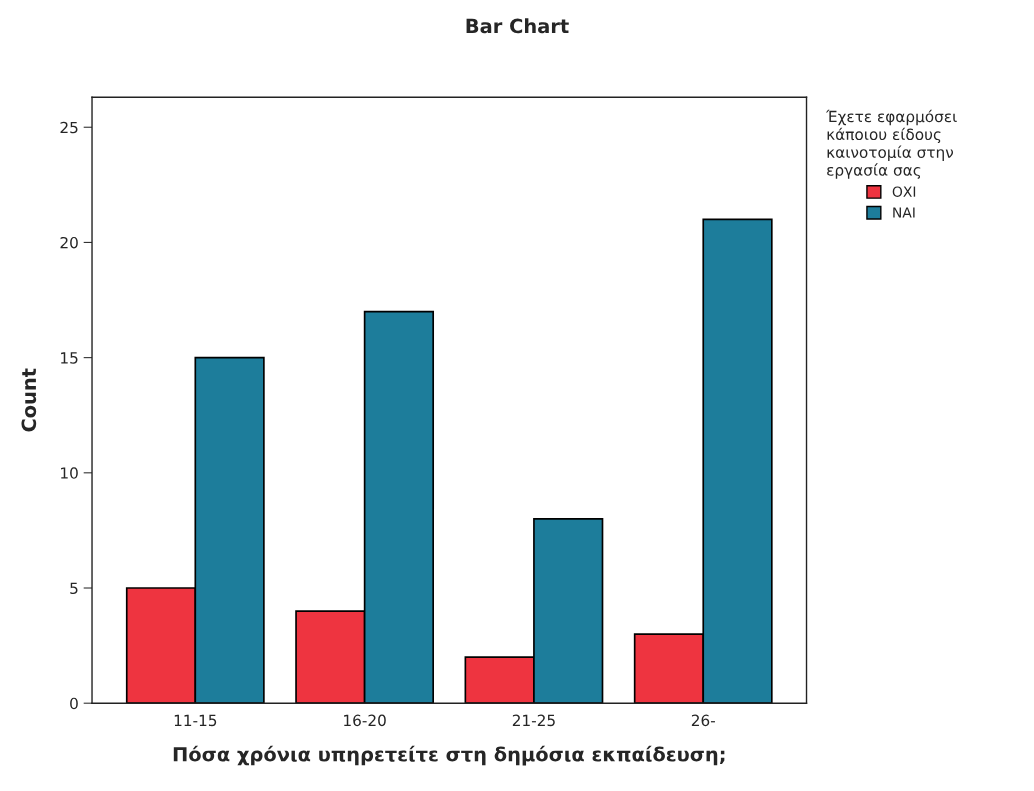  I want to click on y-tick-label: 5, so click(74, 588).